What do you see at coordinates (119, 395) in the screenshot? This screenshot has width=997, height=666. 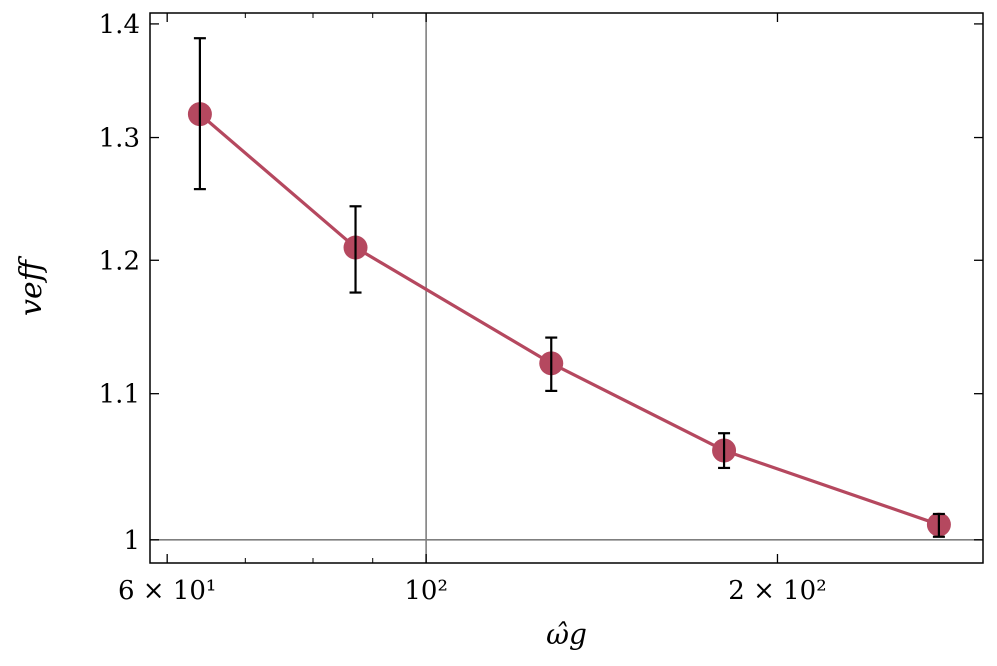 I see `y-tick-label: 1.1` at bounding box center [119, 395].